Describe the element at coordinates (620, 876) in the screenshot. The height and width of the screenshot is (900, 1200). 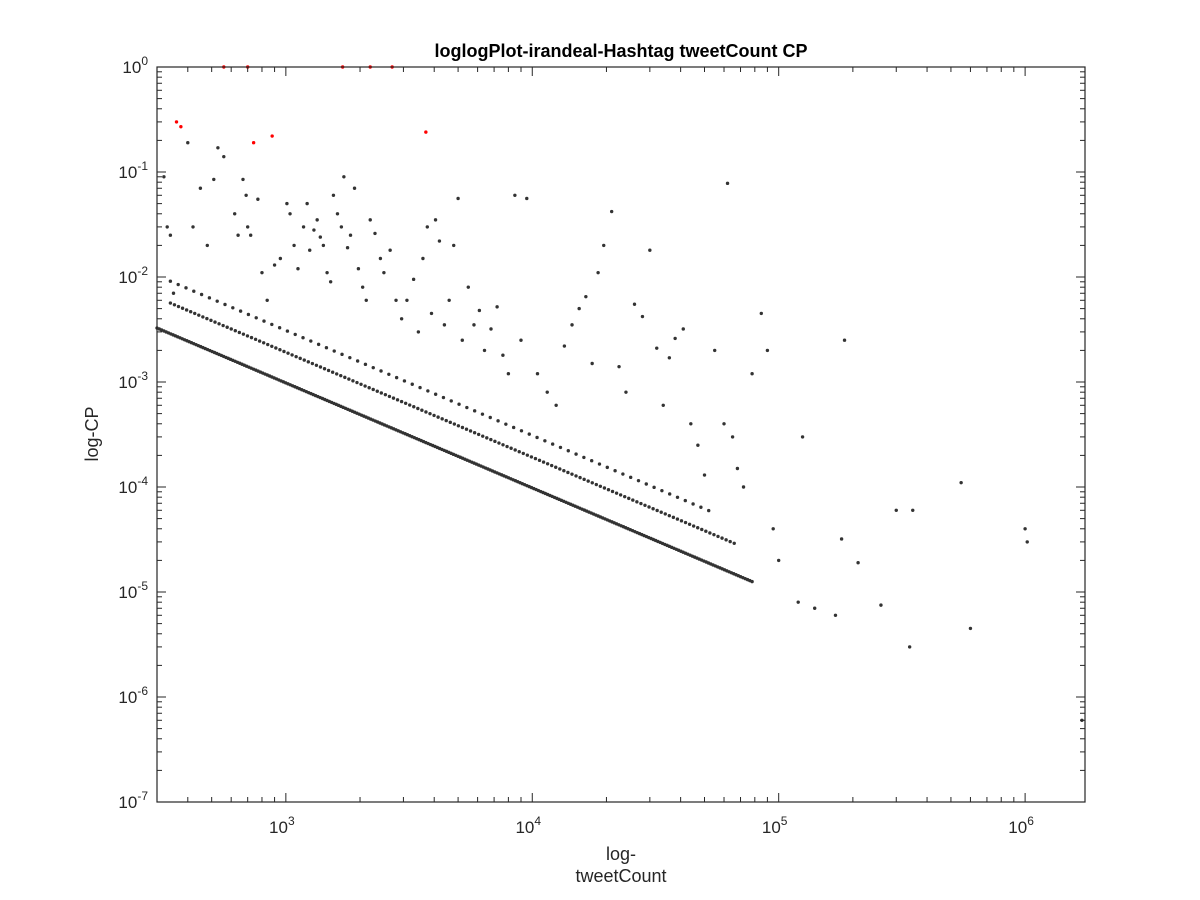
I see `x-axis-label-line-2: tweetCount` at that location.